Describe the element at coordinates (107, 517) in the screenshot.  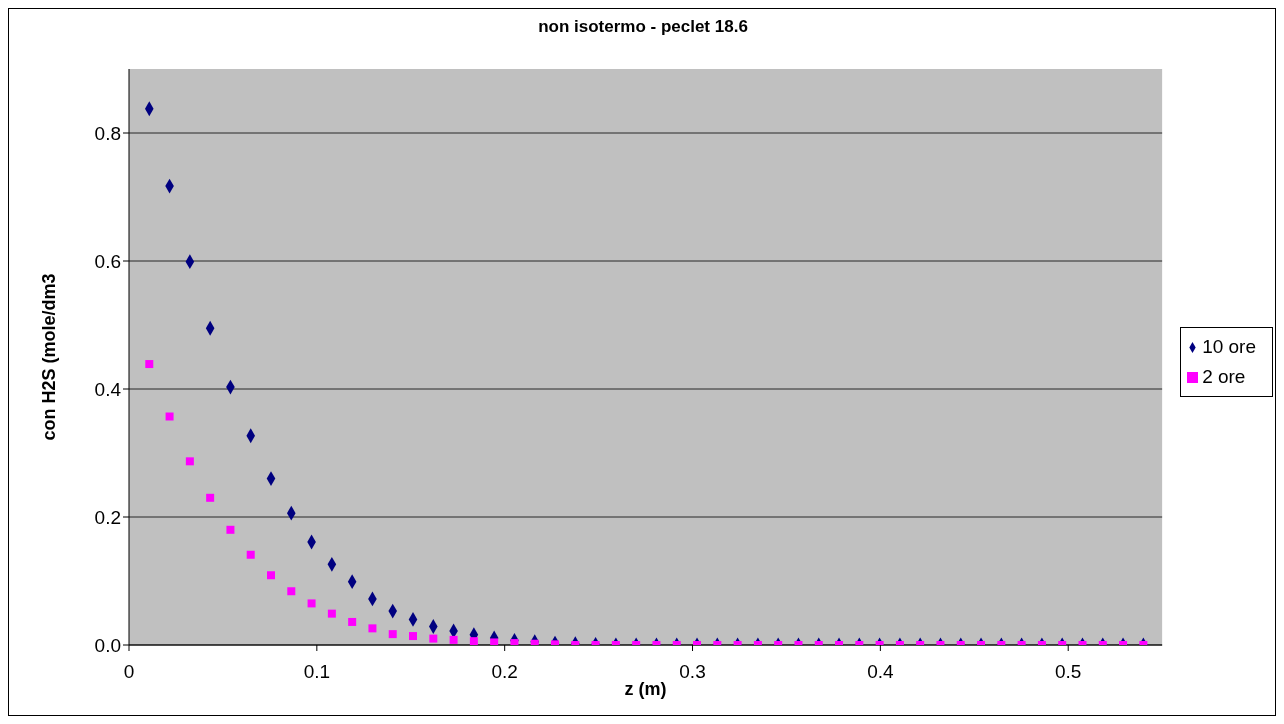
I see `y-tick-label: 0.2` at that location.